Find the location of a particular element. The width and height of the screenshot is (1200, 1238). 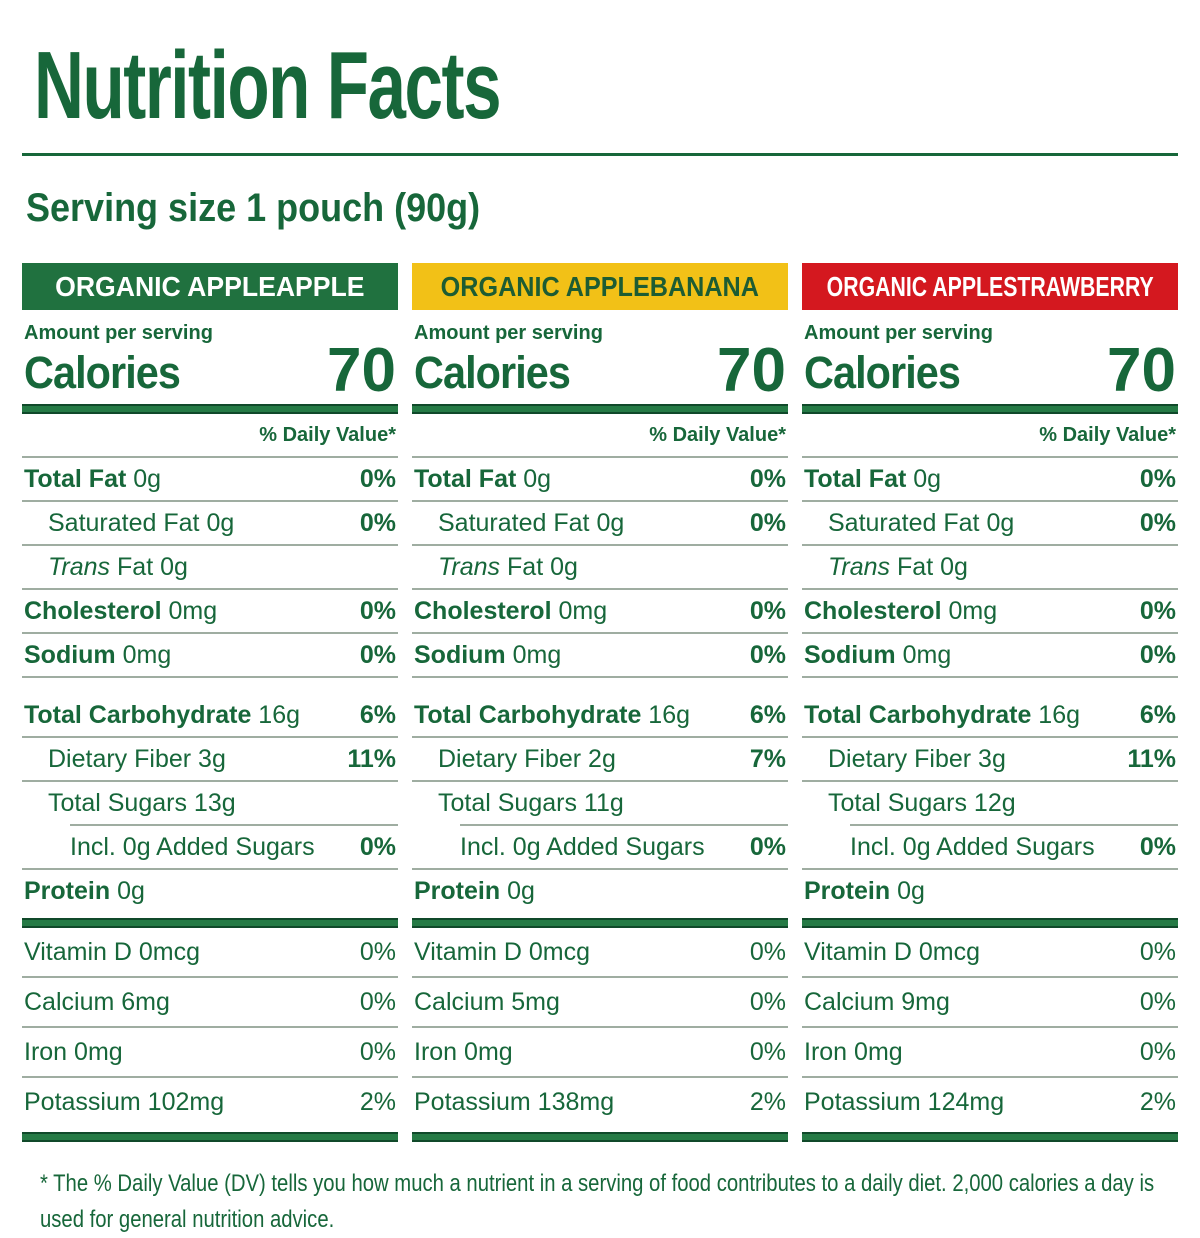

product-header-label: ORGANIC APPLEBANANA is located at coordinates (600, 286).